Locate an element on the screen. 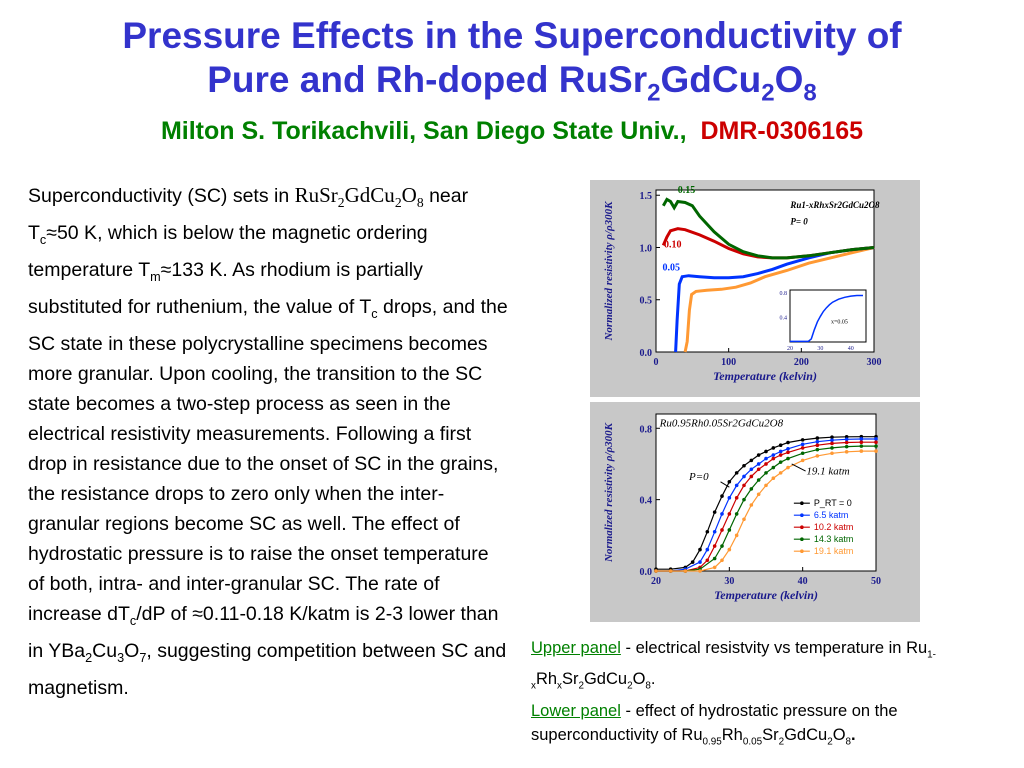 The height and width of the screenshot is (768, 1024). inset-label: x=0.05 is located at coordinates (839, 323).